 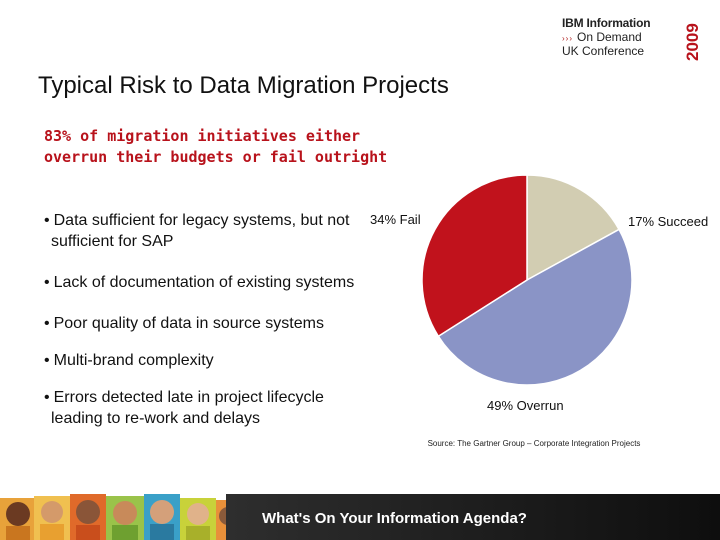 What do you see at coordinates (567, 38) in the screenshot?
I see `logo-arrows-icon: ›››` at bounding box center [567, 38].